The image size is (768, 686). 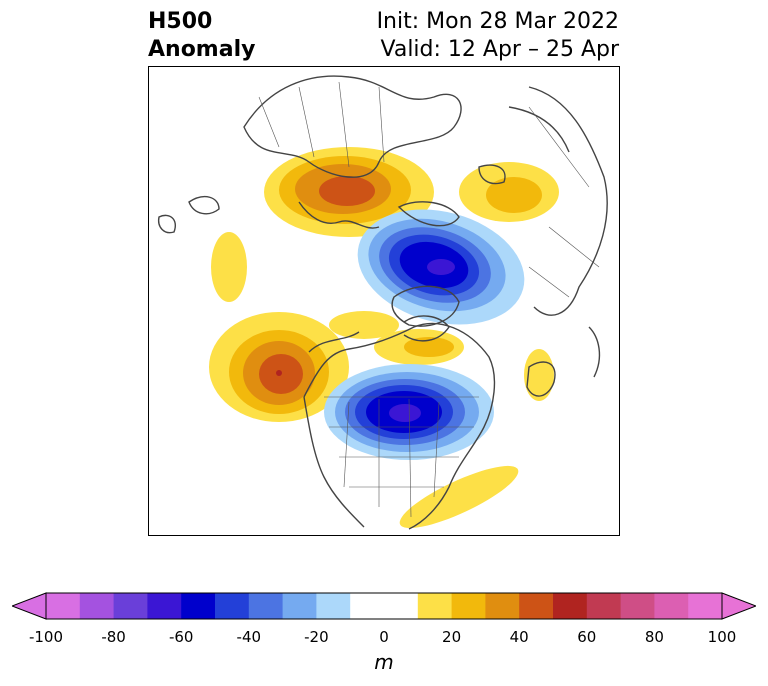 I want to click on anomaly-positive-arctic, so click(x=464, y=365).